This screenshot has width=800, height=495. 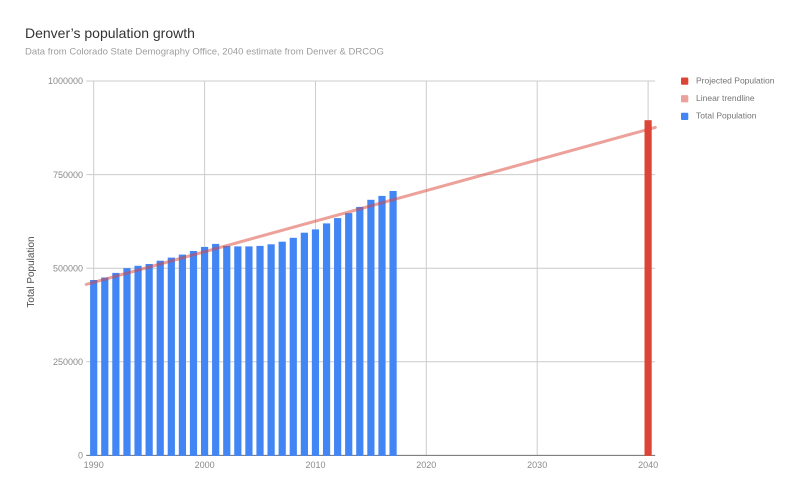 What do you see at coordinates (426, 465) in the screenshot?
I see `svg-text: 2020` at bounding box center [426, 465].